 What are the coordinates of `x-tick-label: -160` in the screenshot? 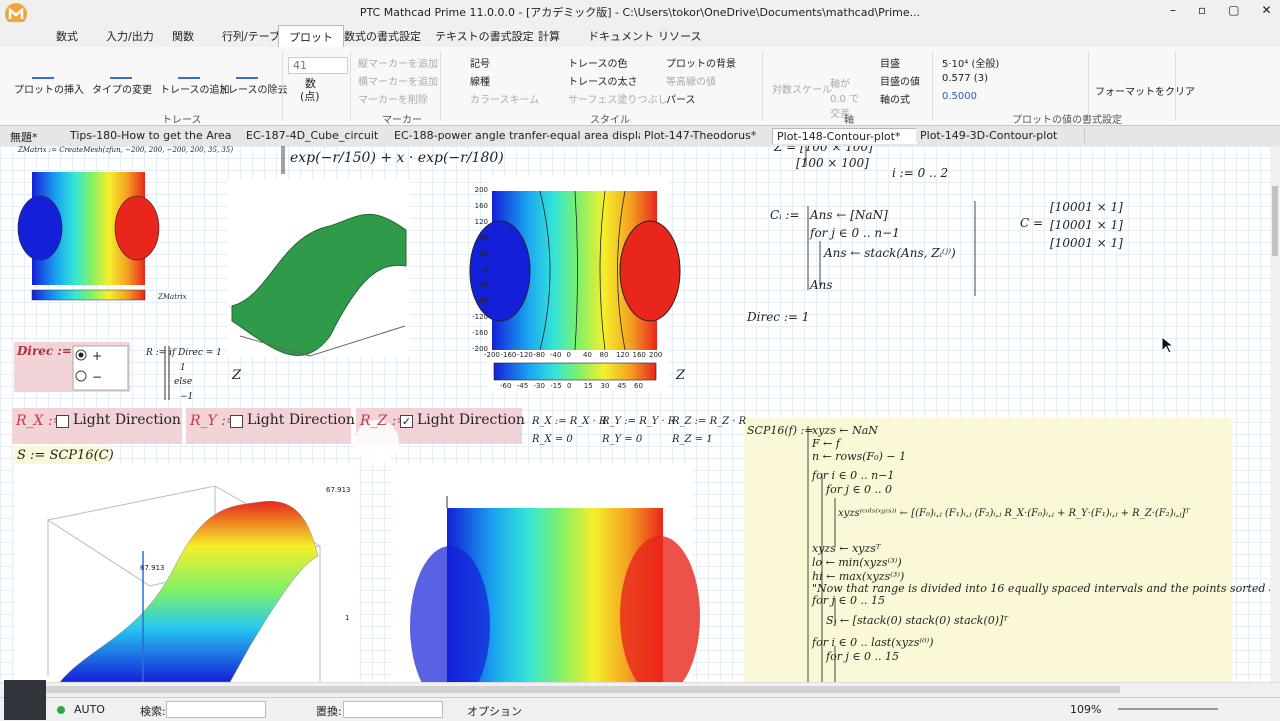 It's located at (508, 355).